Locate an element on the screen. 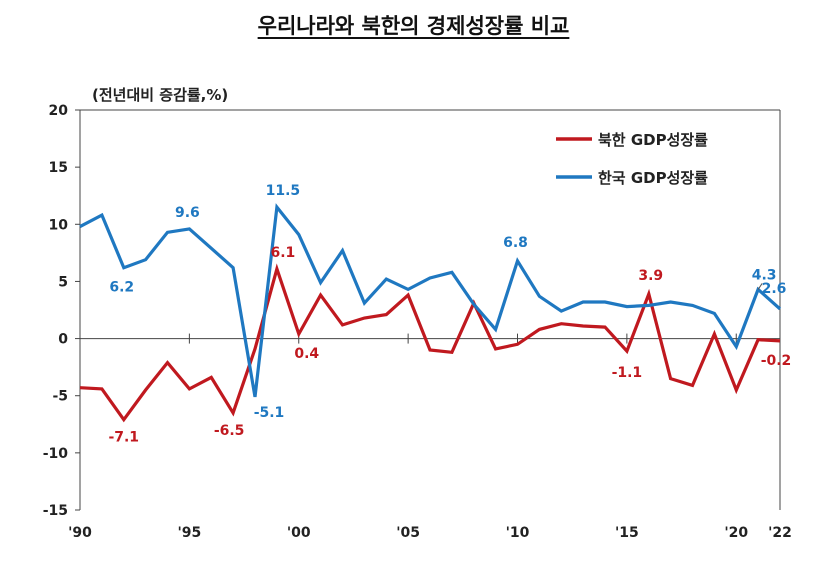 The width and height of the screenshot is (827, 569). chart-title: 우리나라와 북한의 경제성장률 비교 is located at coordinates (413, 25).